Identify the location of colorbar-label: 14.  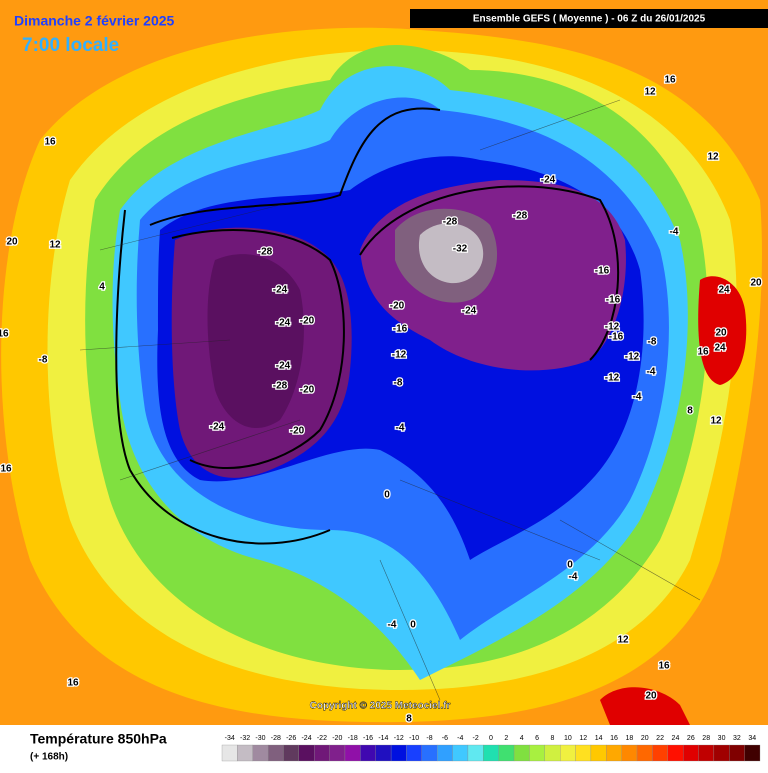
(599, 738).